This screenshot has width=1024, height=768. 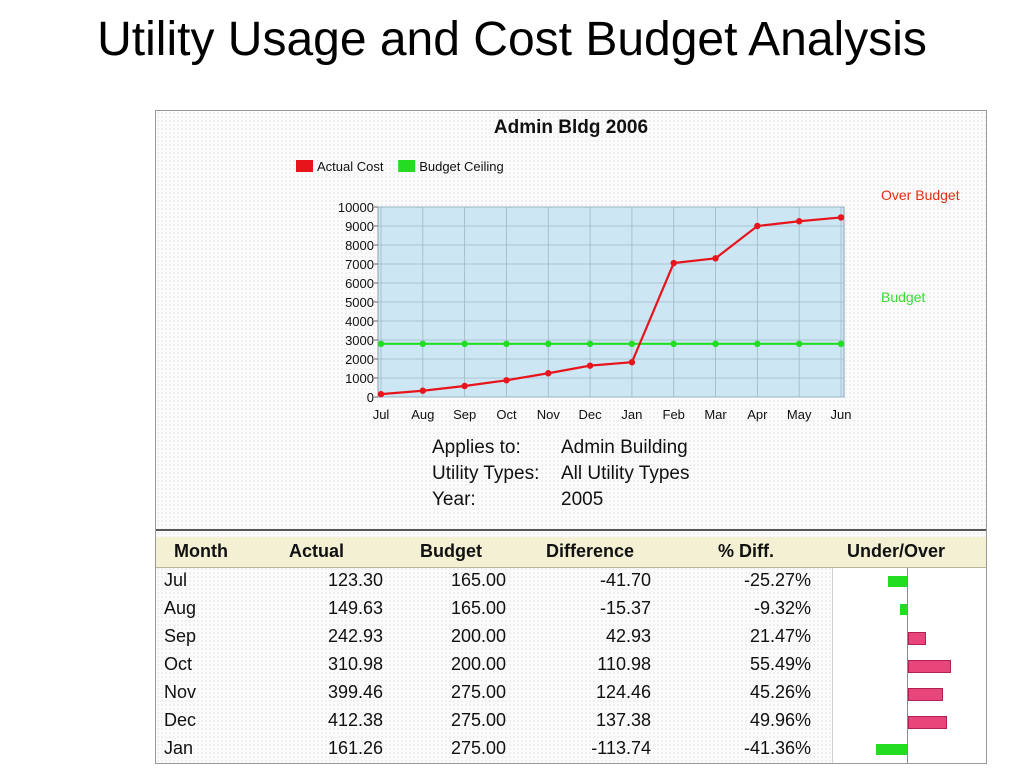 What do you see at coordinates (628, 636) in the screenshot?
I see `cell-difference: 42.93` at bounding box center [628, 636].